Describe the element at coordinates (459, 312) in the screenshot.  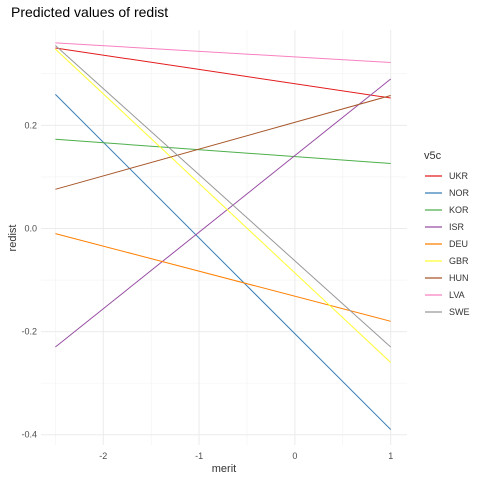
I see `legend-label-swe: SWE` at that location.